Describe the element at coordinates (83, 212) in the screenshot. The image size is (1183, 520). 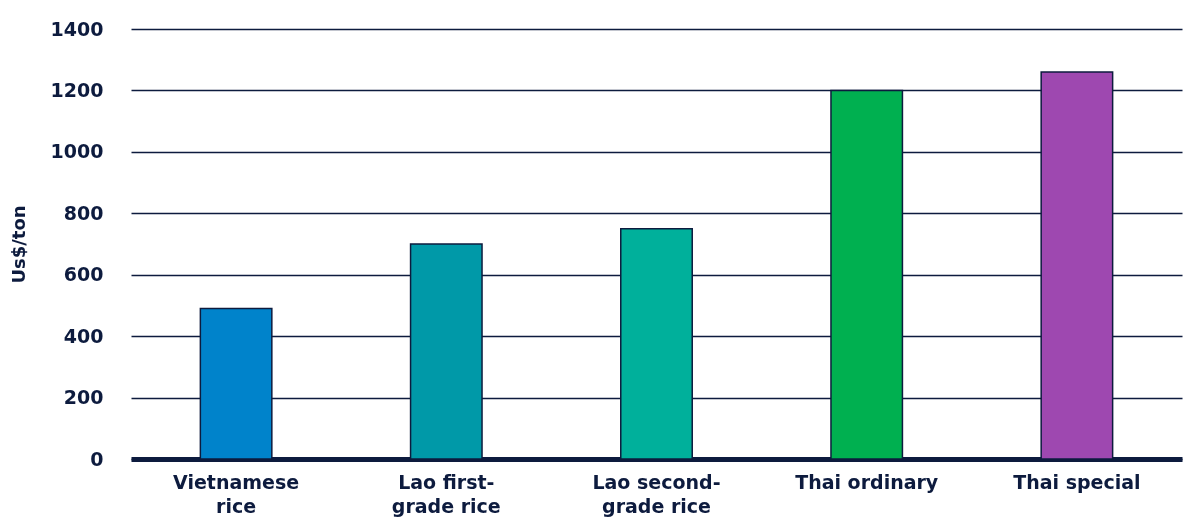
I see `y-tick-label: 800` at that location.